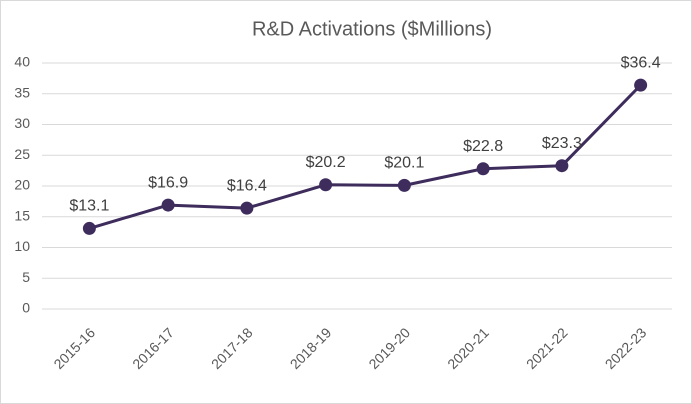  I want to click on y-tick-label: 0, so click(26, 308).